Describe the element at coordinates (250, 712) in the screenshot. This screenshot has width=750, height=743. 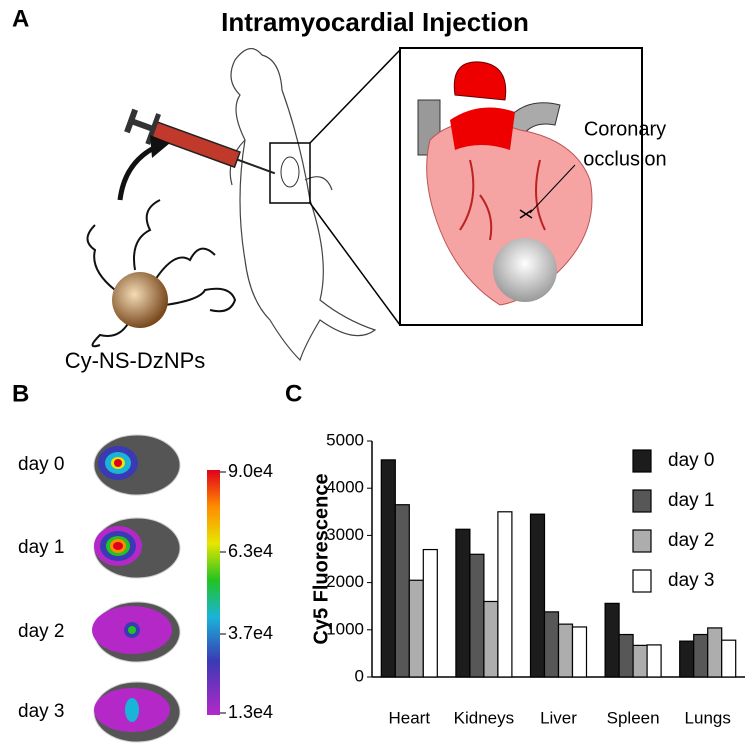
I see `colorbar-label: 1.3e4` at that location.